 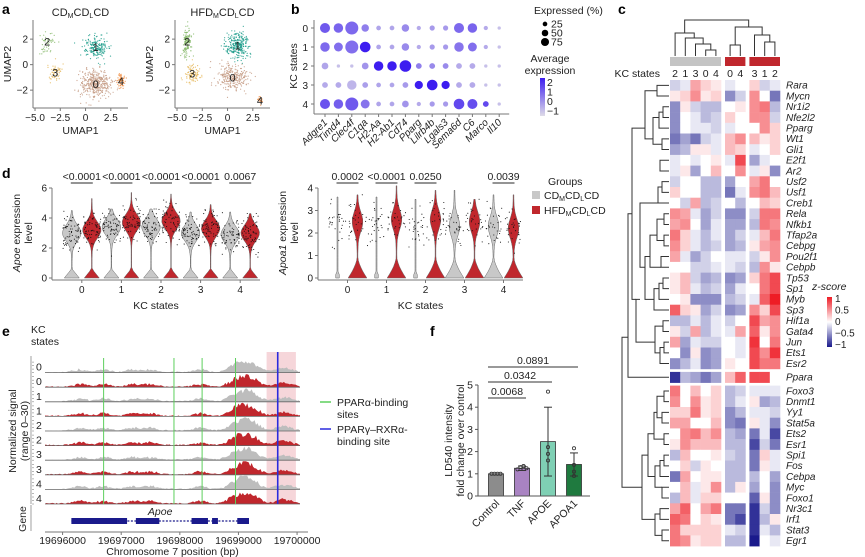 I want to click on heatmap-row-Cebpa: Cebpa, so click(x=743, y=477).